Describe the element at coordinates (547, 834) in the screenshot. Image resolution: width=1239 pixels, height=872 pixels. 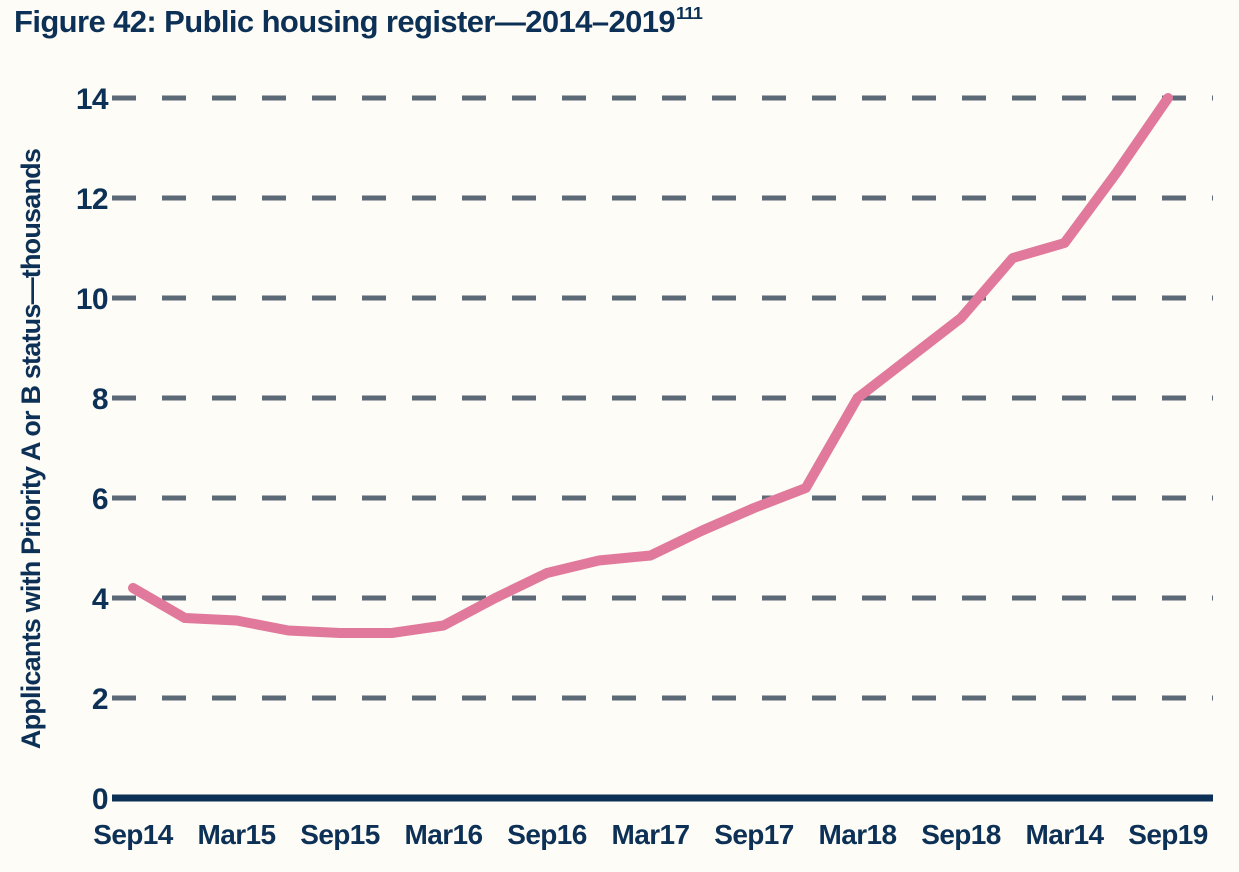
I see `x-tick-label: Sep16` at that location.